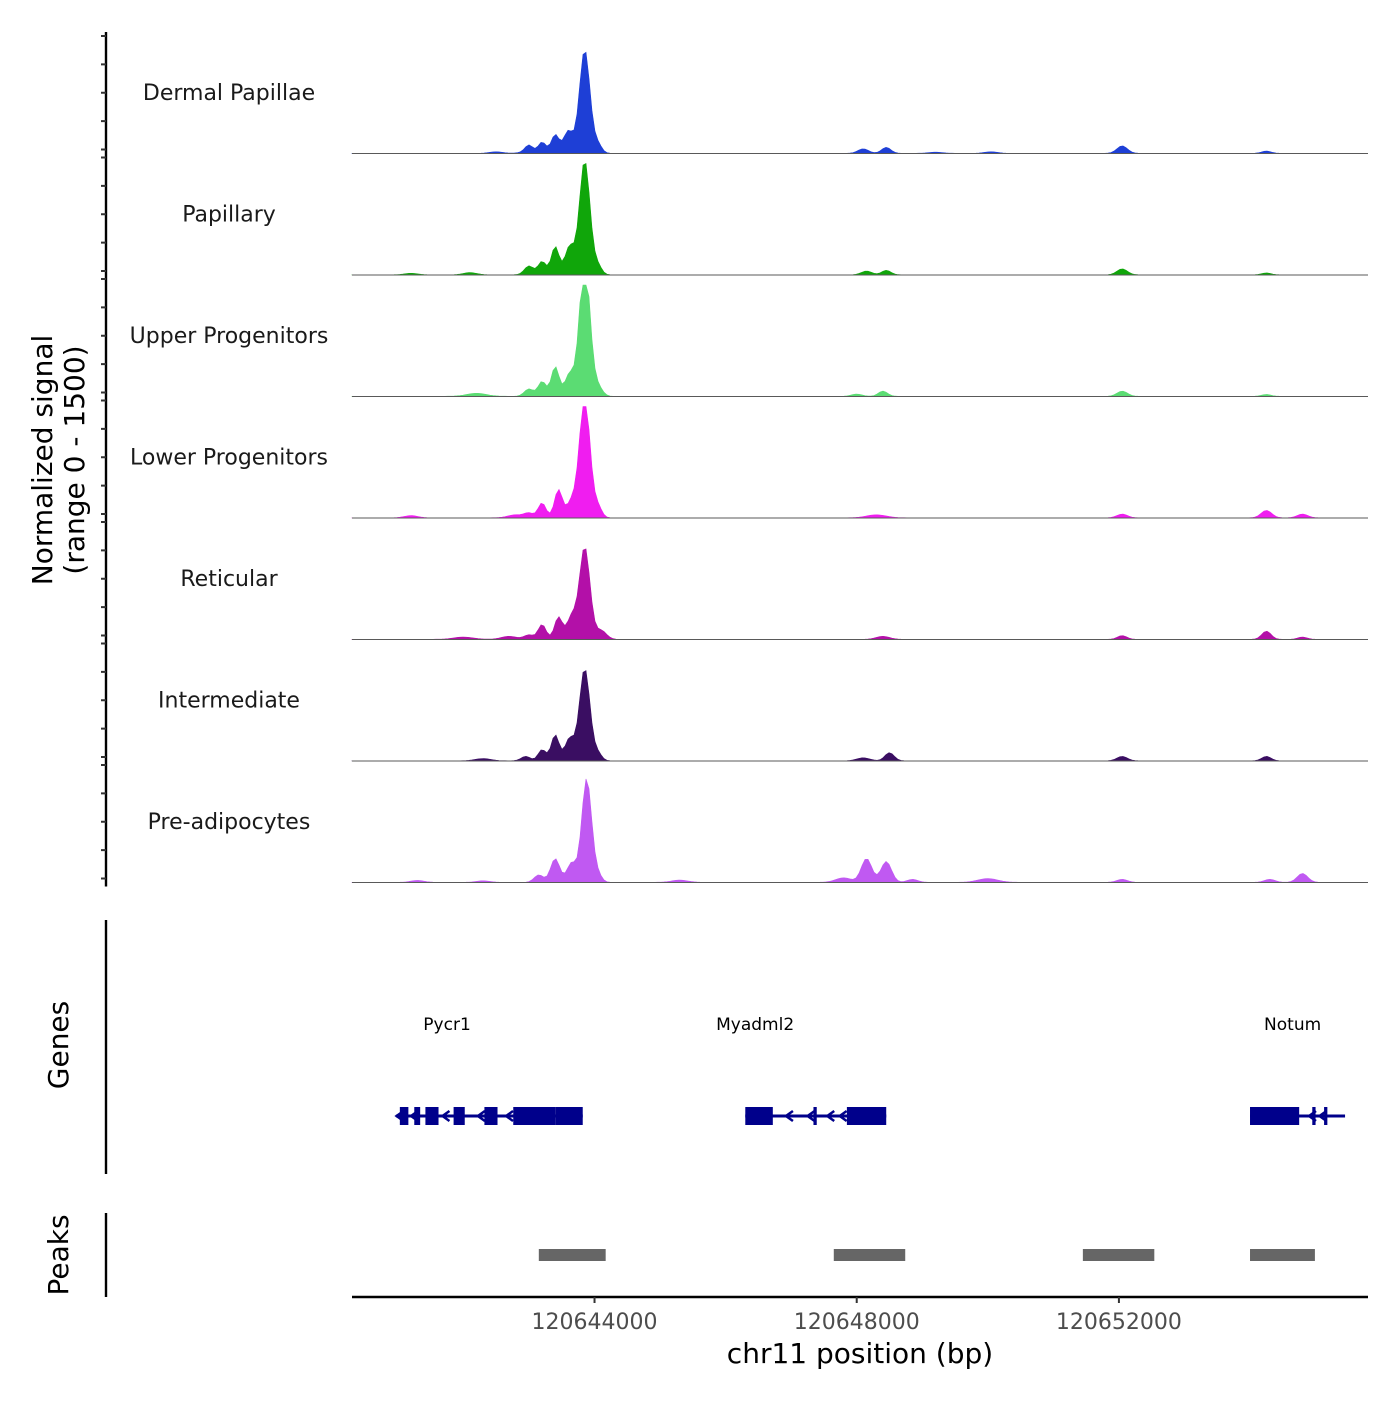  I want to click on x-tick-label-1: 120644000, so click(595, 1322).